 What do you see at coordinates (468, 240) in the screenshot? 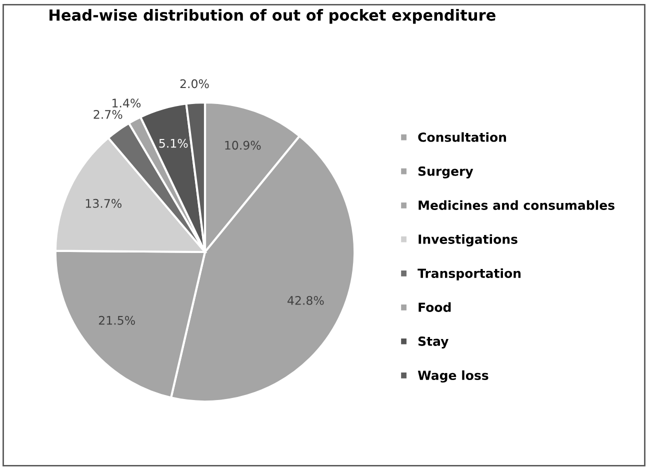
I see `legend-label: Investigations` at bounding box center [468, 240].